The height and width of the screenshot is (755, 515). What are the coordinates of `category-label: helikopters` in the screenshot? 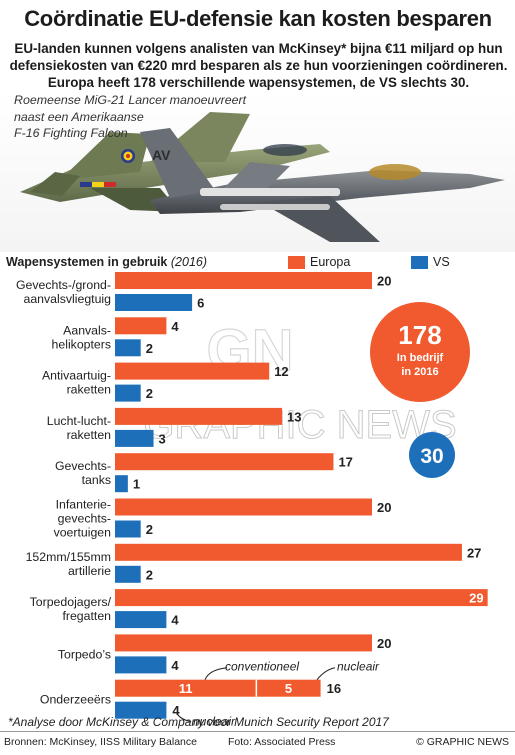 It's located at (81, 344).